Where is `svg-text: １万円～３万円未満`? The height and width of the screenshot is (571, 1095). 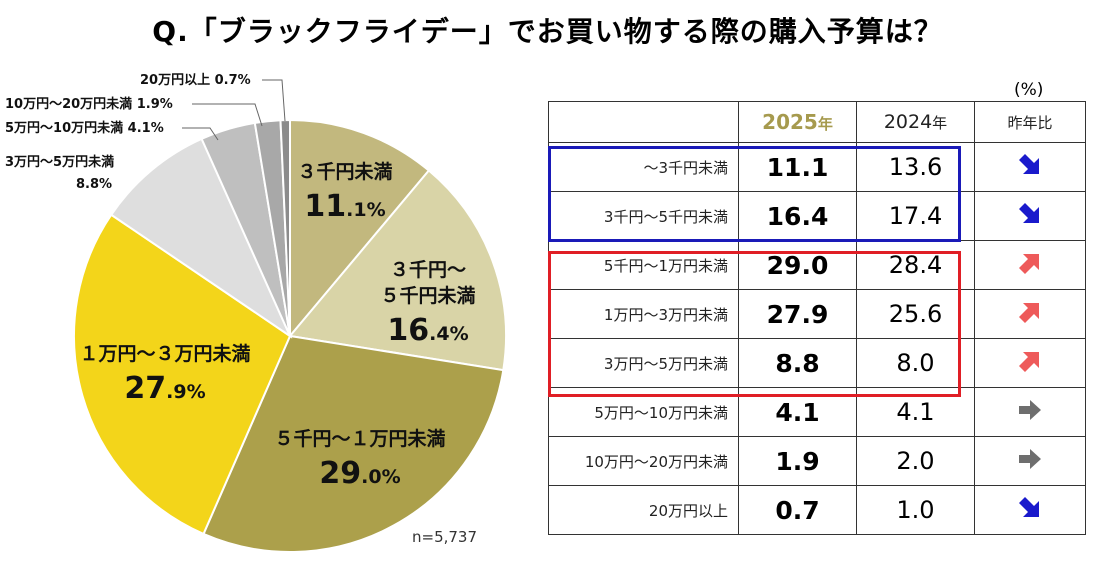
svg-text: １万円～３万円未満 is located at coordinates (164, 353).